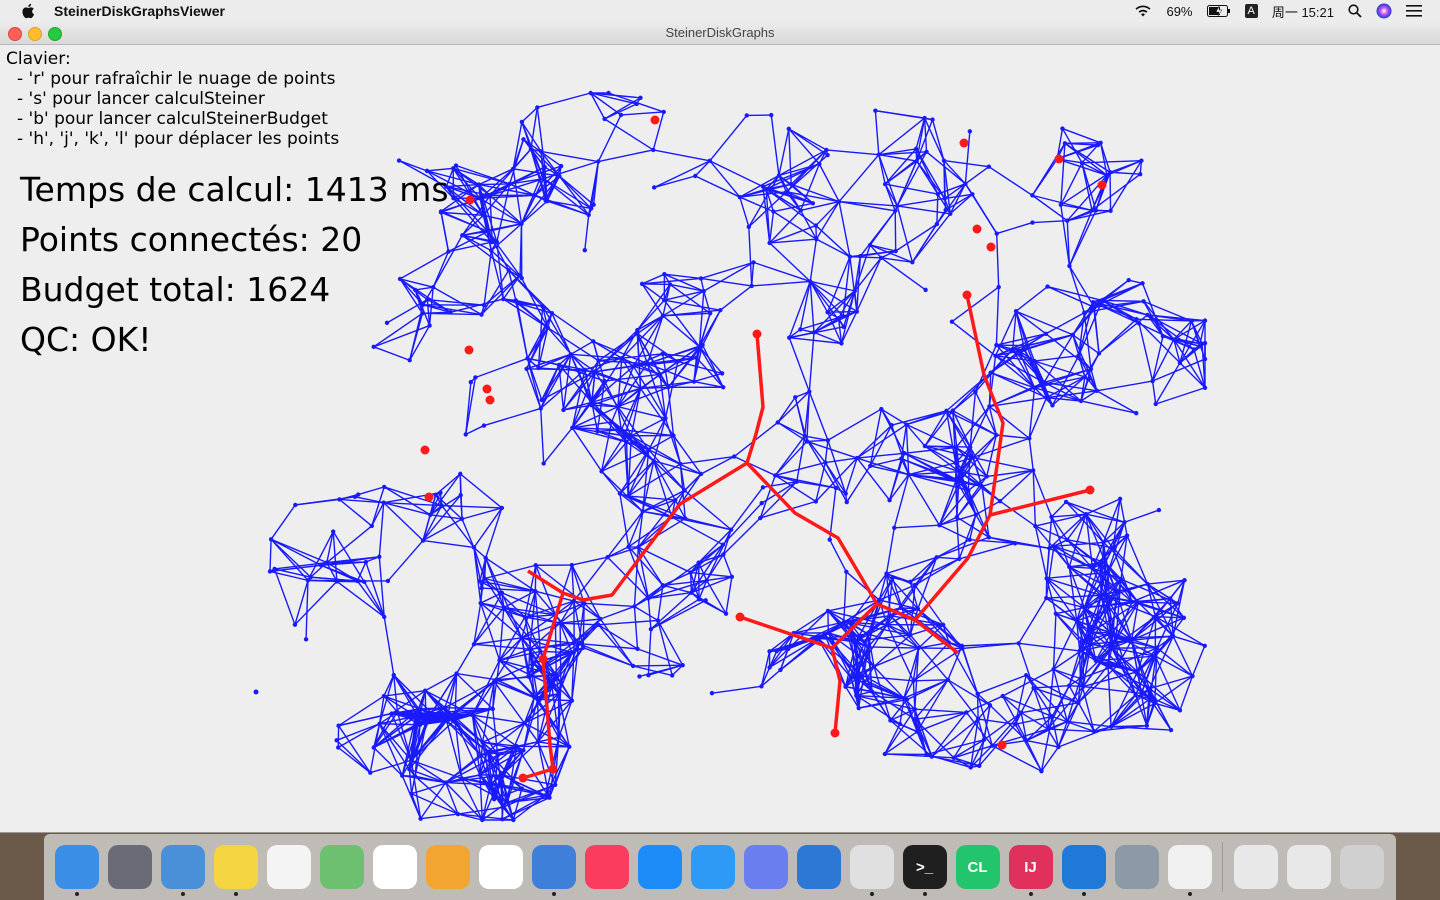  What do you see at coordinates (1302, 12) in the screenshot?
I see `clock: 周一 15:21` at bounding box center [1302, 12].